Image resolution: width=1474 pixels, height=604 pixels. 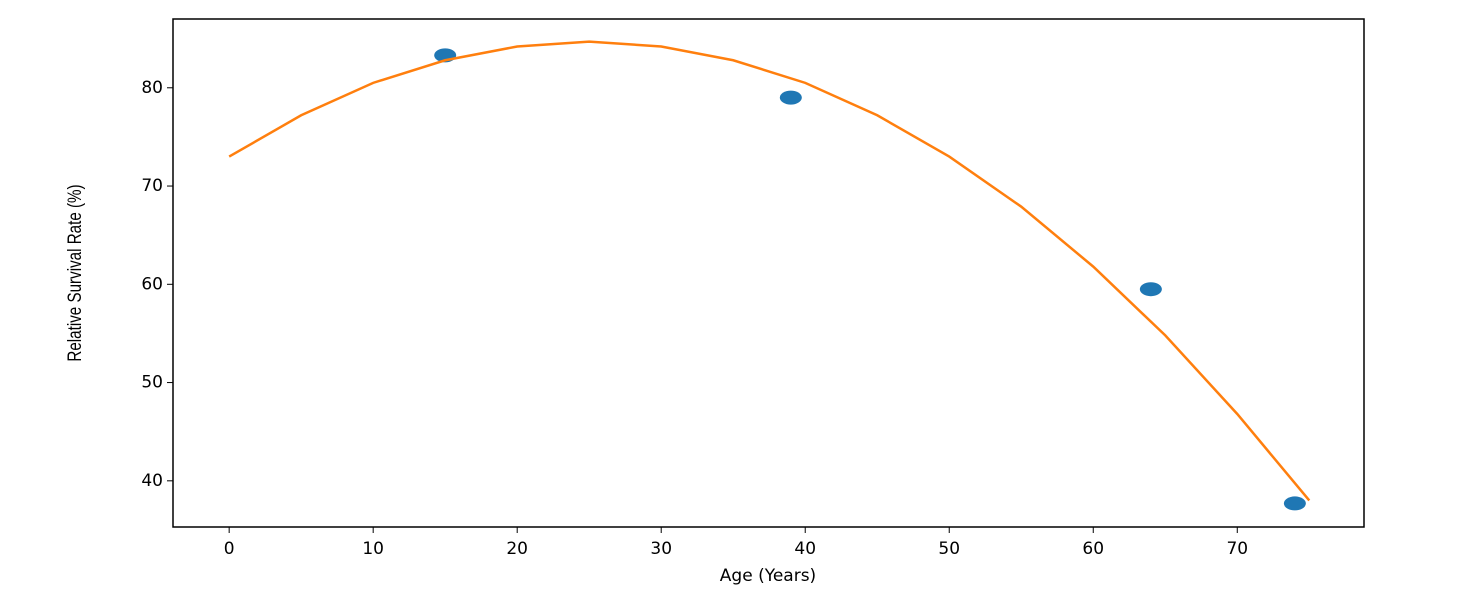 I want to click on y-tick-label: 50, so click(x=152, y=383).